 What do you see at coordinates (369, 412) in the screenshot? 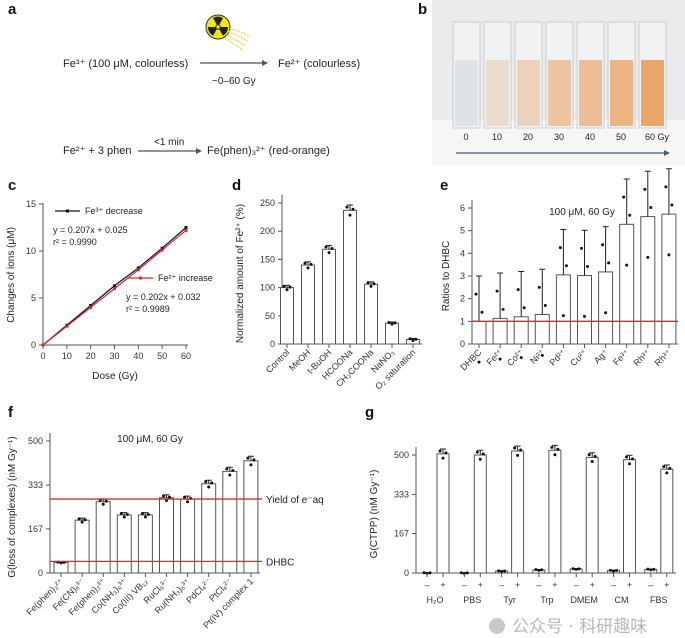
I see `panel-label-g: g` at bounding box center [369, 412].